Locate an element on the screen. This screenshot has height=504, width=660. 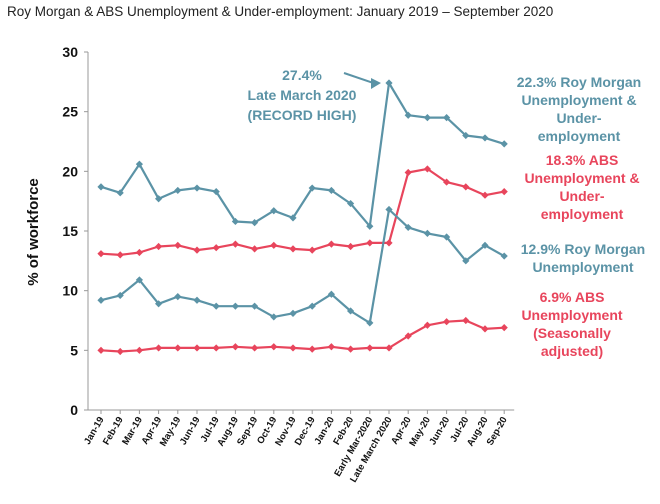
y-tick-label: 0 is located at coordinates (74, 410).